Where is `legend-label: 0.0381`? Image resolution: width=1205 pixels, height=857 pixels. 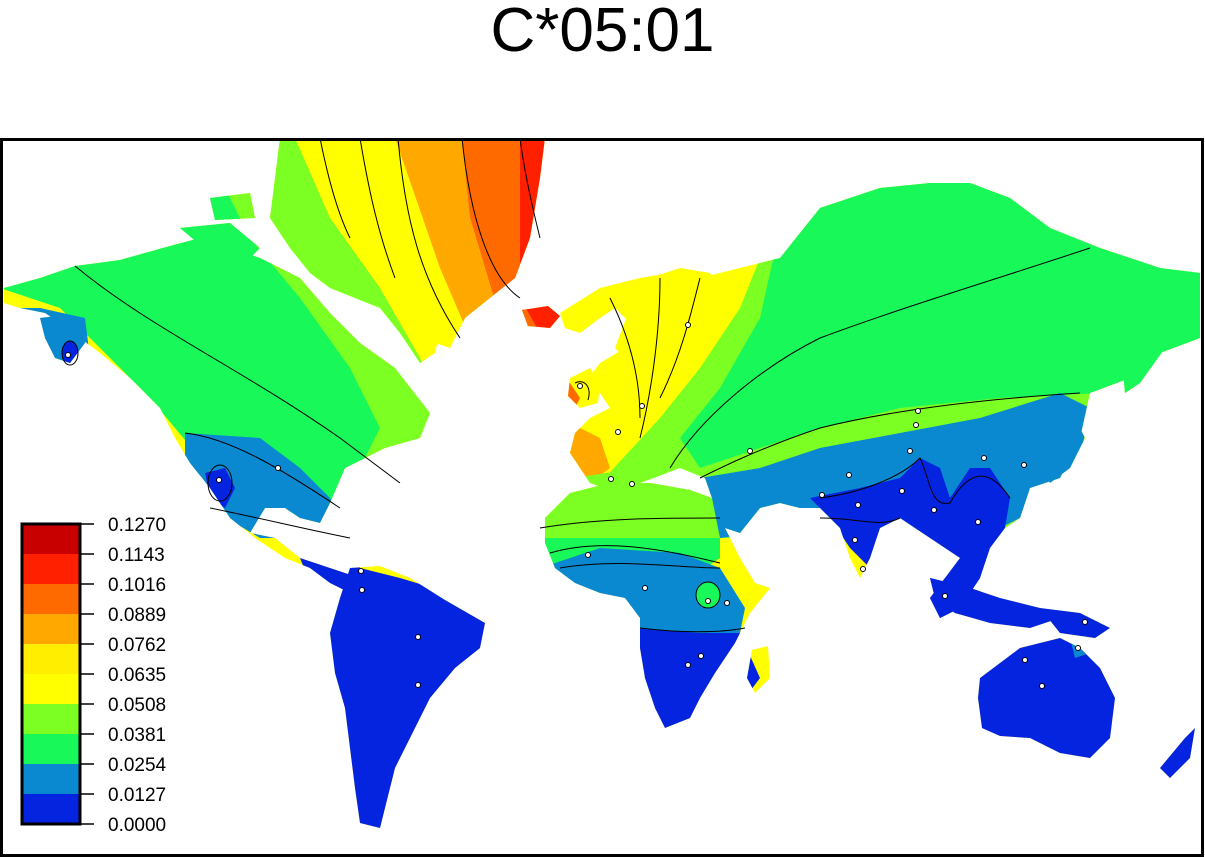 legend-label: 0.0381 is located at coordinates (137, 735).